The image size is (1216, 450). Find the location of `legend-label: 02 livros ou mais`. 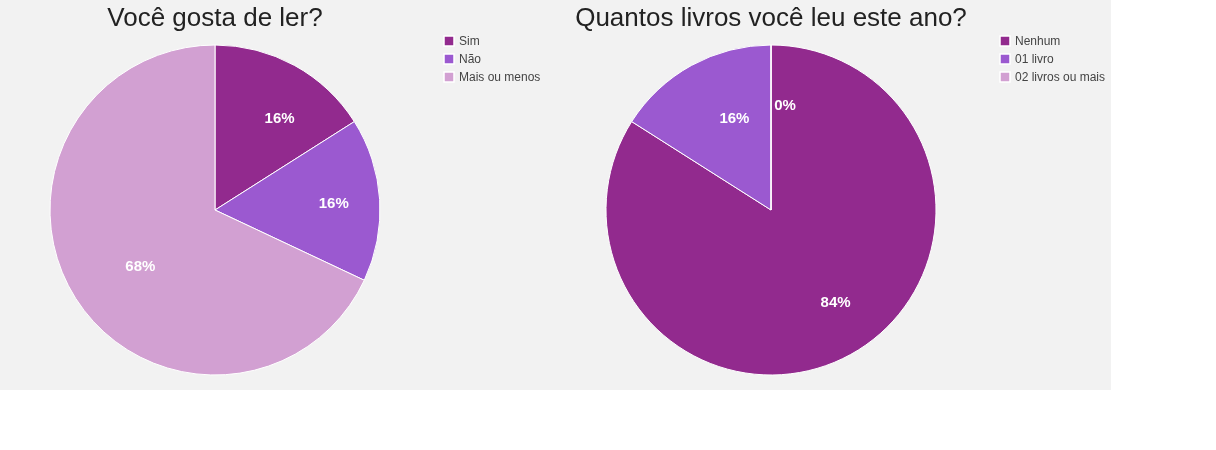

legend-label: 02 livros ou mais is located at coordinates (1060, 77).